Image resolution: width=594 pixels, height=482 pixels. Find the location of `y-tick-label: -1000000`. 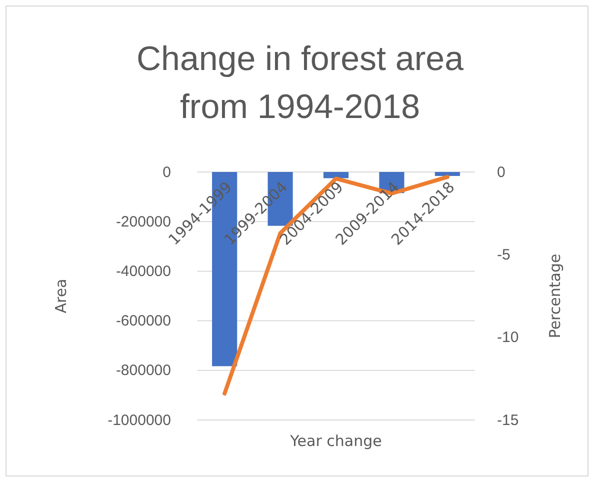

y-tick-label: -1000000 is located at coordinates (139, 420).